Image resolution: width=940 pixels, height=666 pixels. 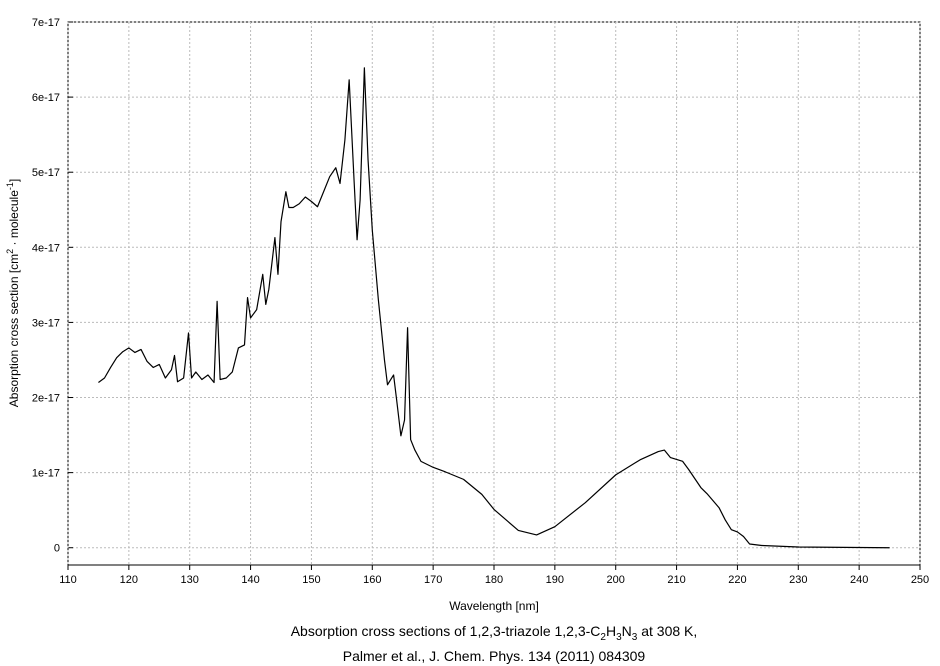 I want to click on y-tick-label: 4e-17, so click(x=46, y=248).